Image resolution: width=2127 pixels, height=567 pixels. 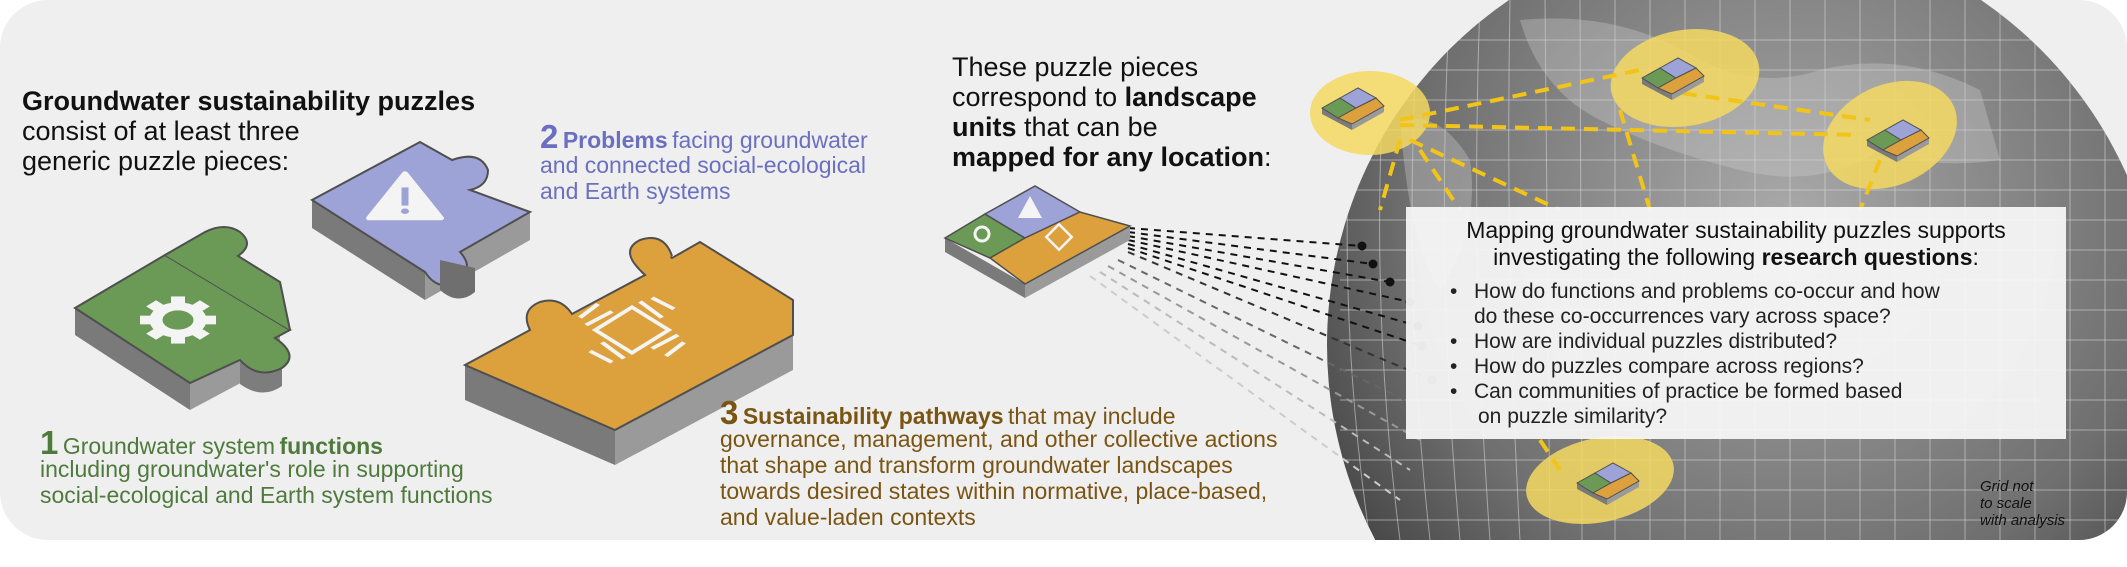 I want to click on problems-number: 2, so click(x=549, y=136).